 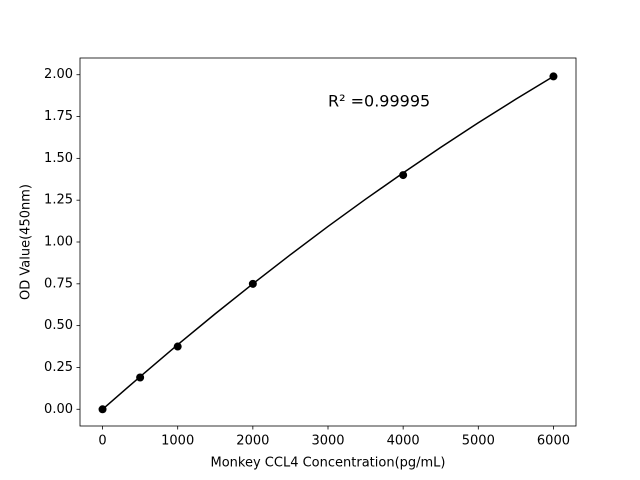 What do you see at coordinates (58, 200) in the screenshot?
I see `y-tick-label: 1.25` at bounding box center [58, 200].